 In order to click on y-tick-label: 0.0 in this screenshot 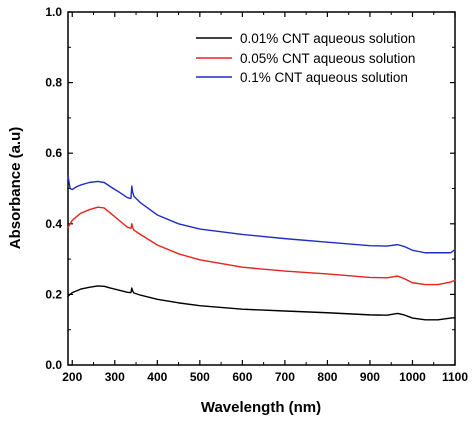, I will do `click(53, 365)`.